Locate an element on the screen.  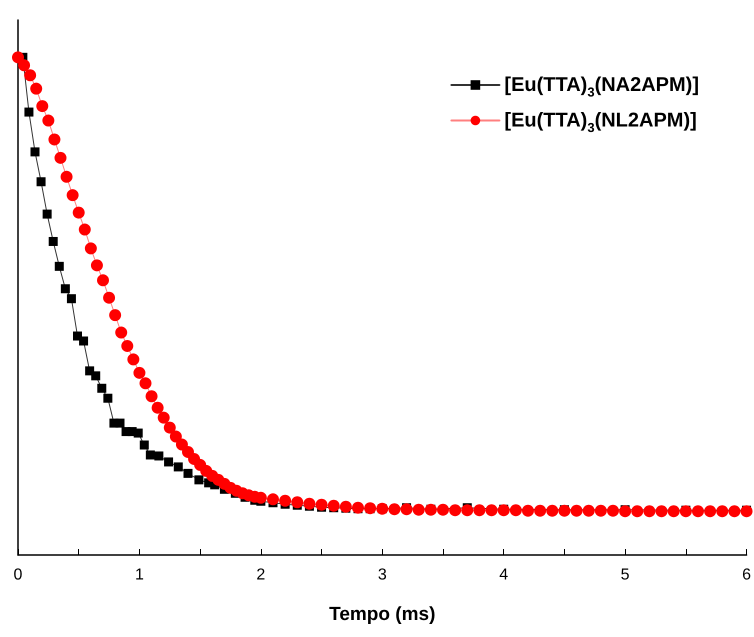
x-tick-label: 2 is located at coordinates (261, 575).